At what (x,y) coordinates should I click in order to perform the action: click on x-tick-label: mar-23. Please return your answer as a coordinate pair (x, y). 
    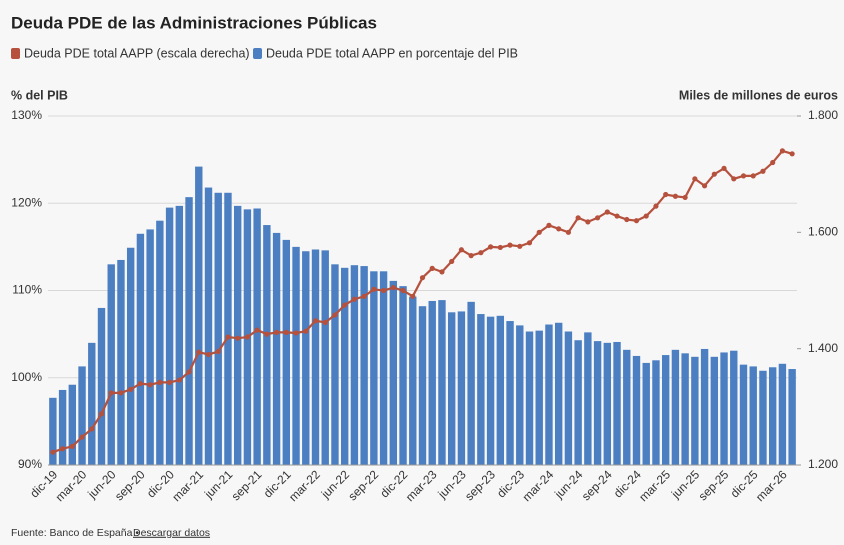
    Looking at the image, I should click on (421, 485).